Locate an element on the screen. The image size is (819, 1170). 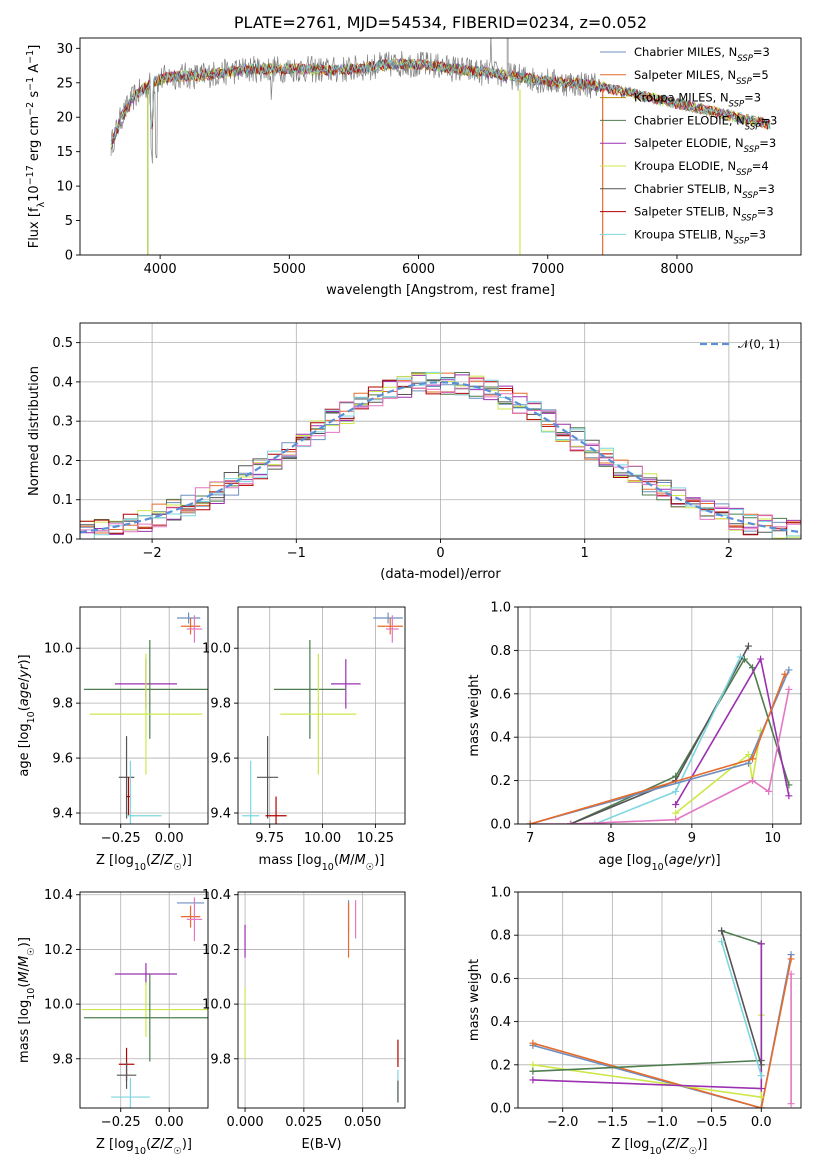
y-tick-label: 0.4 is located at coordinates (500, 1022).